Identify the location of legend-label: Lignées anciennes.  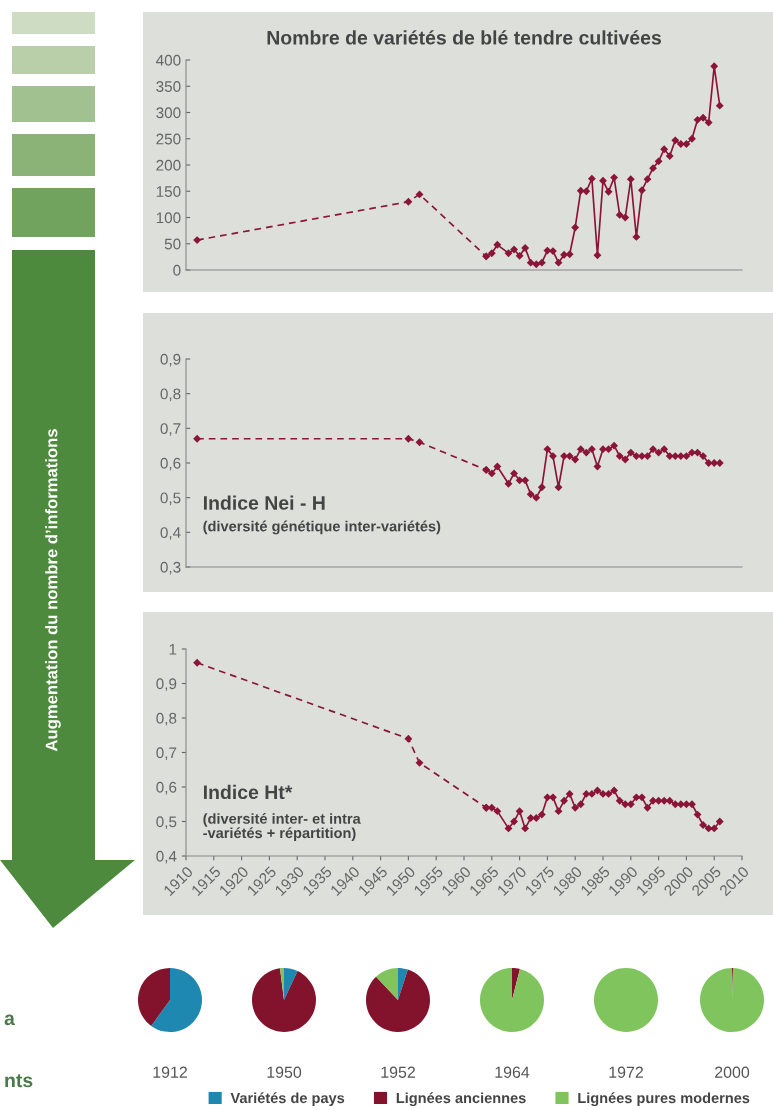
(461, 1099).